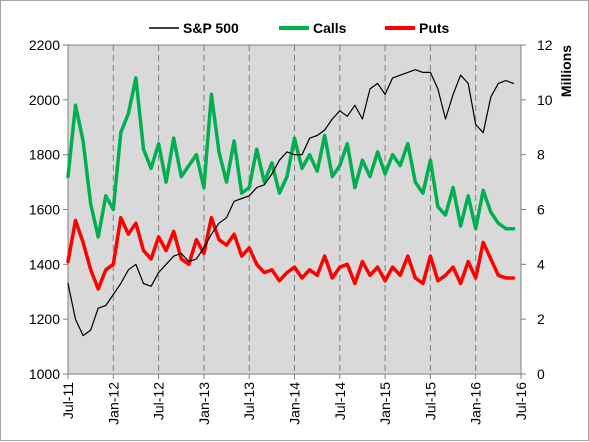 This screenshot has height=442, width=589. Describe the element at coordinates (541, 319) in the screenshot. I see `right-y-tick-label: 2` at that location.